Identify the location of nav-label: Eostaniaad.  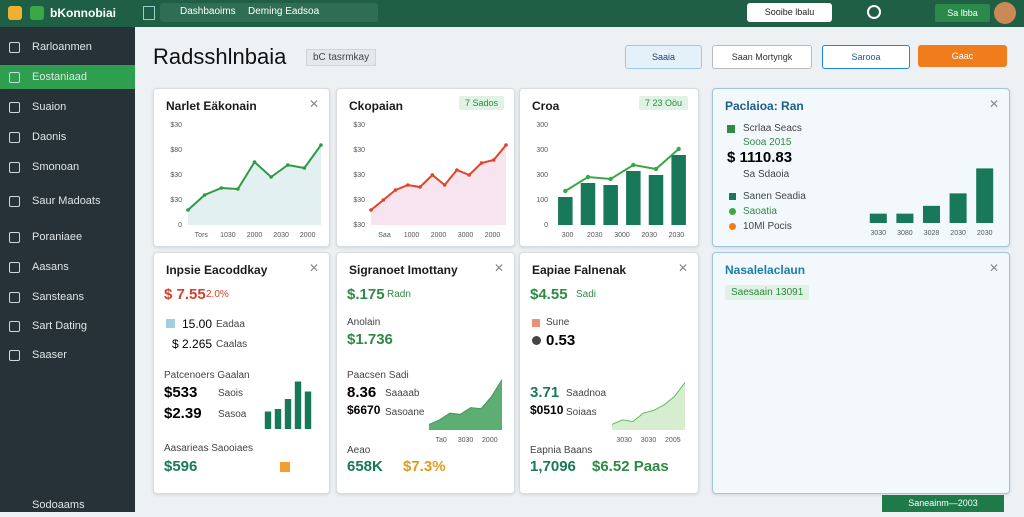
(60, 77).